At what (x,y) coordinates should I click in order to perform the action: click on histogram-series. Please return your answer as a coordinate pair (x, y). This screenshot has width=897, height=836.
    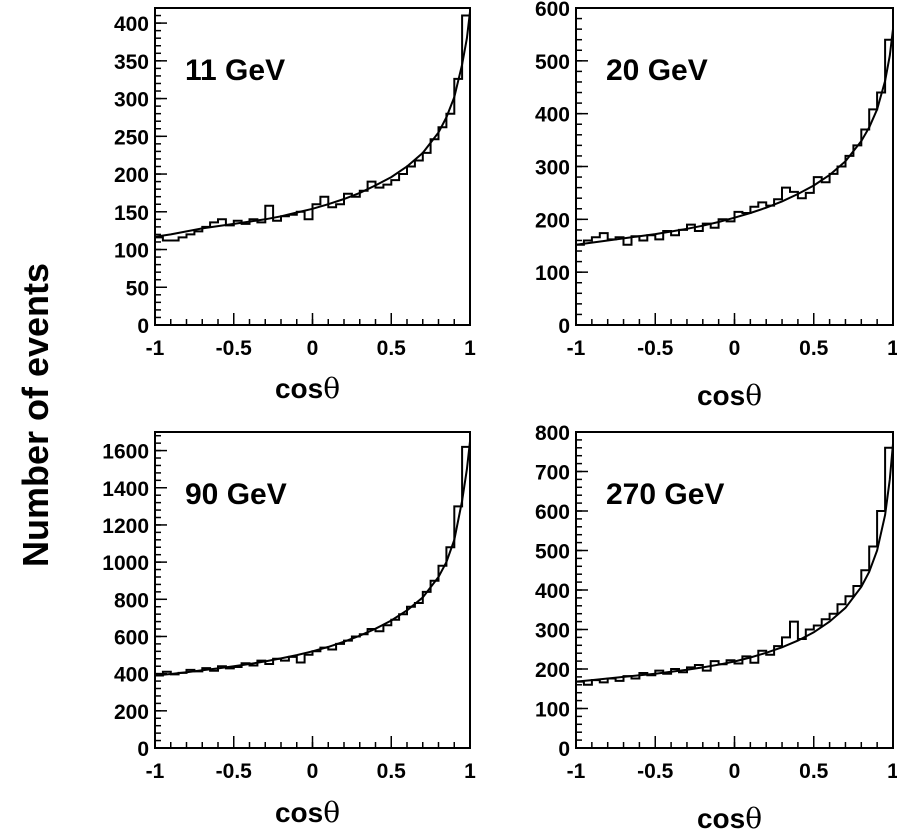
    Looking at the image, I should click on (312, 128).